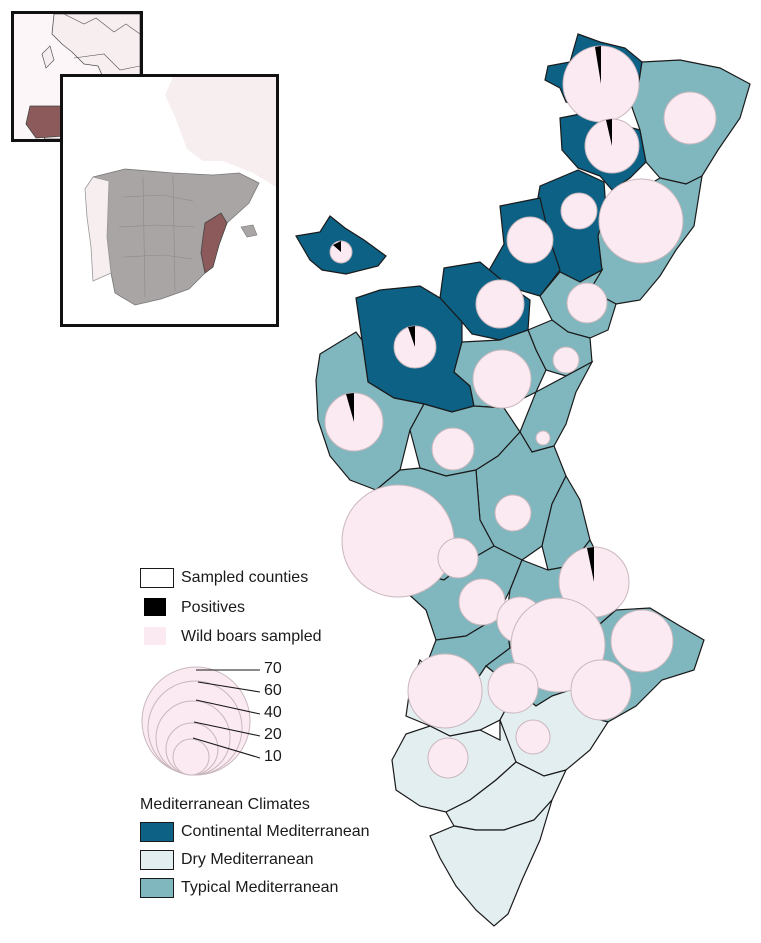 The height and width of the screenshot is (943, 761). Describe the element at coordinates (273, 668) in the screenshot. I see `size-label-70: 70` at that location.